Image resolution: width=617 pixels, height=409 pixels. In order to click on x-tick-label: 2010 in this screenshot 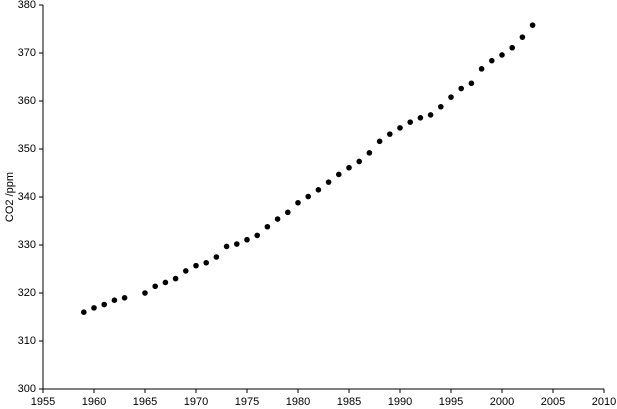, I will do `click(604, 402)`.